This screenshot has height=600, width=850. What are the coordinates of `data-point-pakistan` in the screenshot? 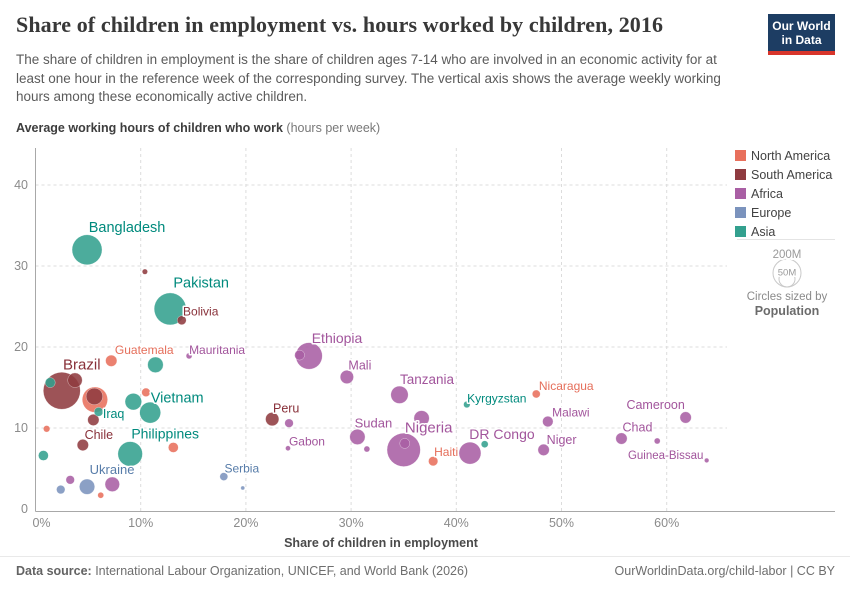 It's located at (170, 309).